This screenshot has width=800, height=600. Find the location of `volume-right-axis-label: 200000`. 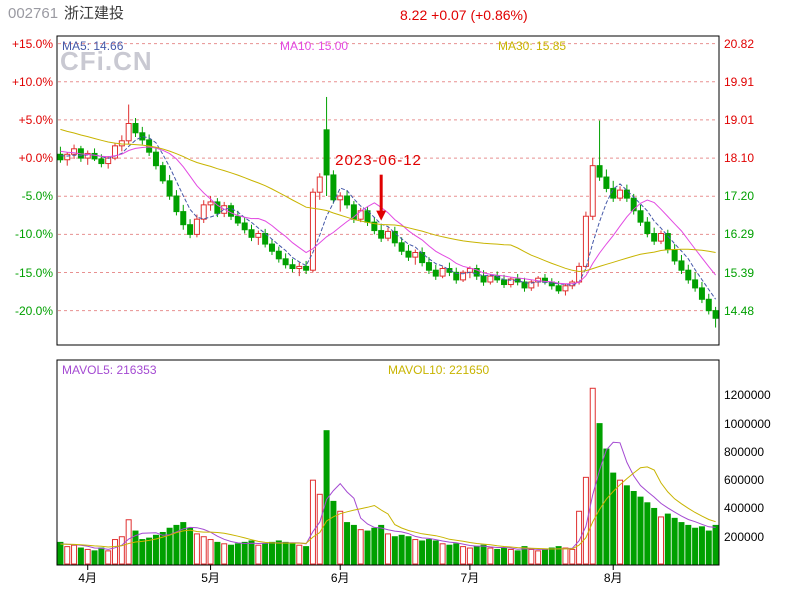

volume-right-axis-label: 200000 is located at coordinates (744, 536).